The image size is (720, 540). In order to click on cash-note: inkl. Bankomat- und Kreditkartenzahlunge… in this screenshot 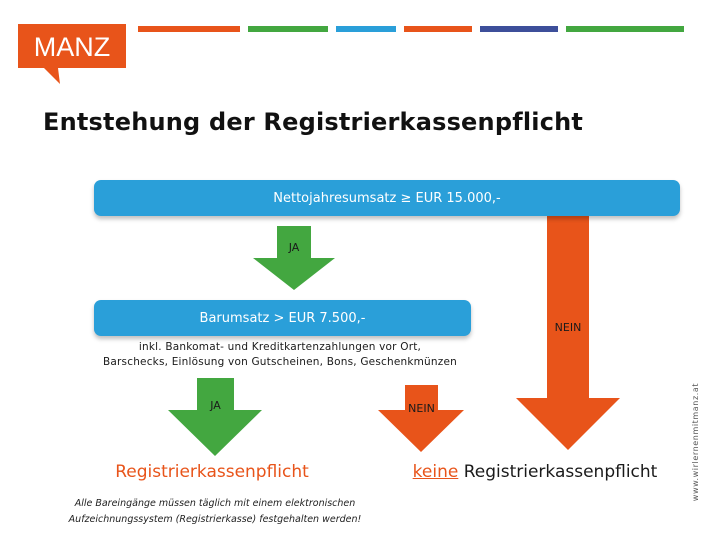, I will do `click(280, 355)`.